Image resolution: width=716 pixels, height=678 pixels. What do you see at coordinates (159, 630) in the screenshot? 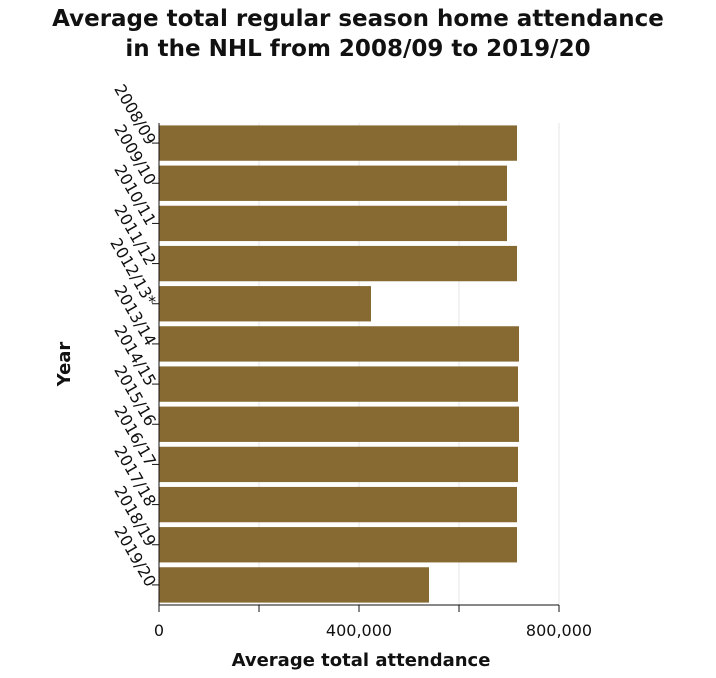
I see `x-tick-label-0: 0` at bounding box center [159, 630].